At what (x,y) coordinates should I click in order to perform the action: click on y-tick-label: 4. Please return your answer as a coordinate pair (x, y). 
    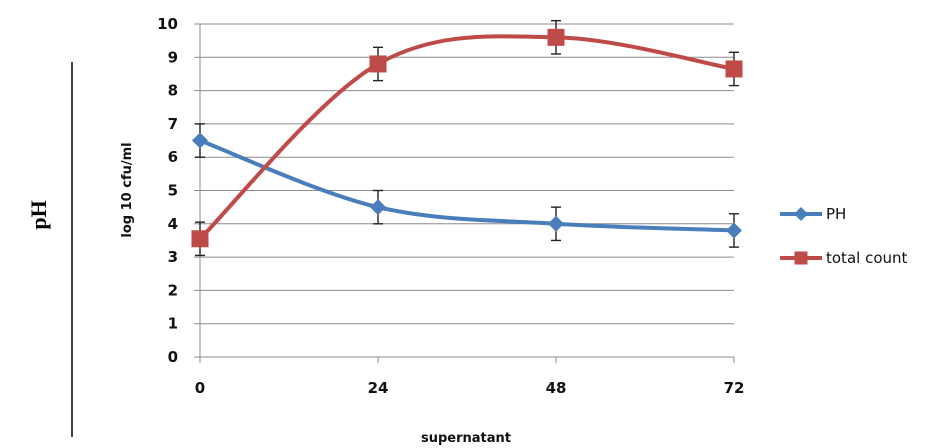
    Looking at the image, I should click on (173, 224).